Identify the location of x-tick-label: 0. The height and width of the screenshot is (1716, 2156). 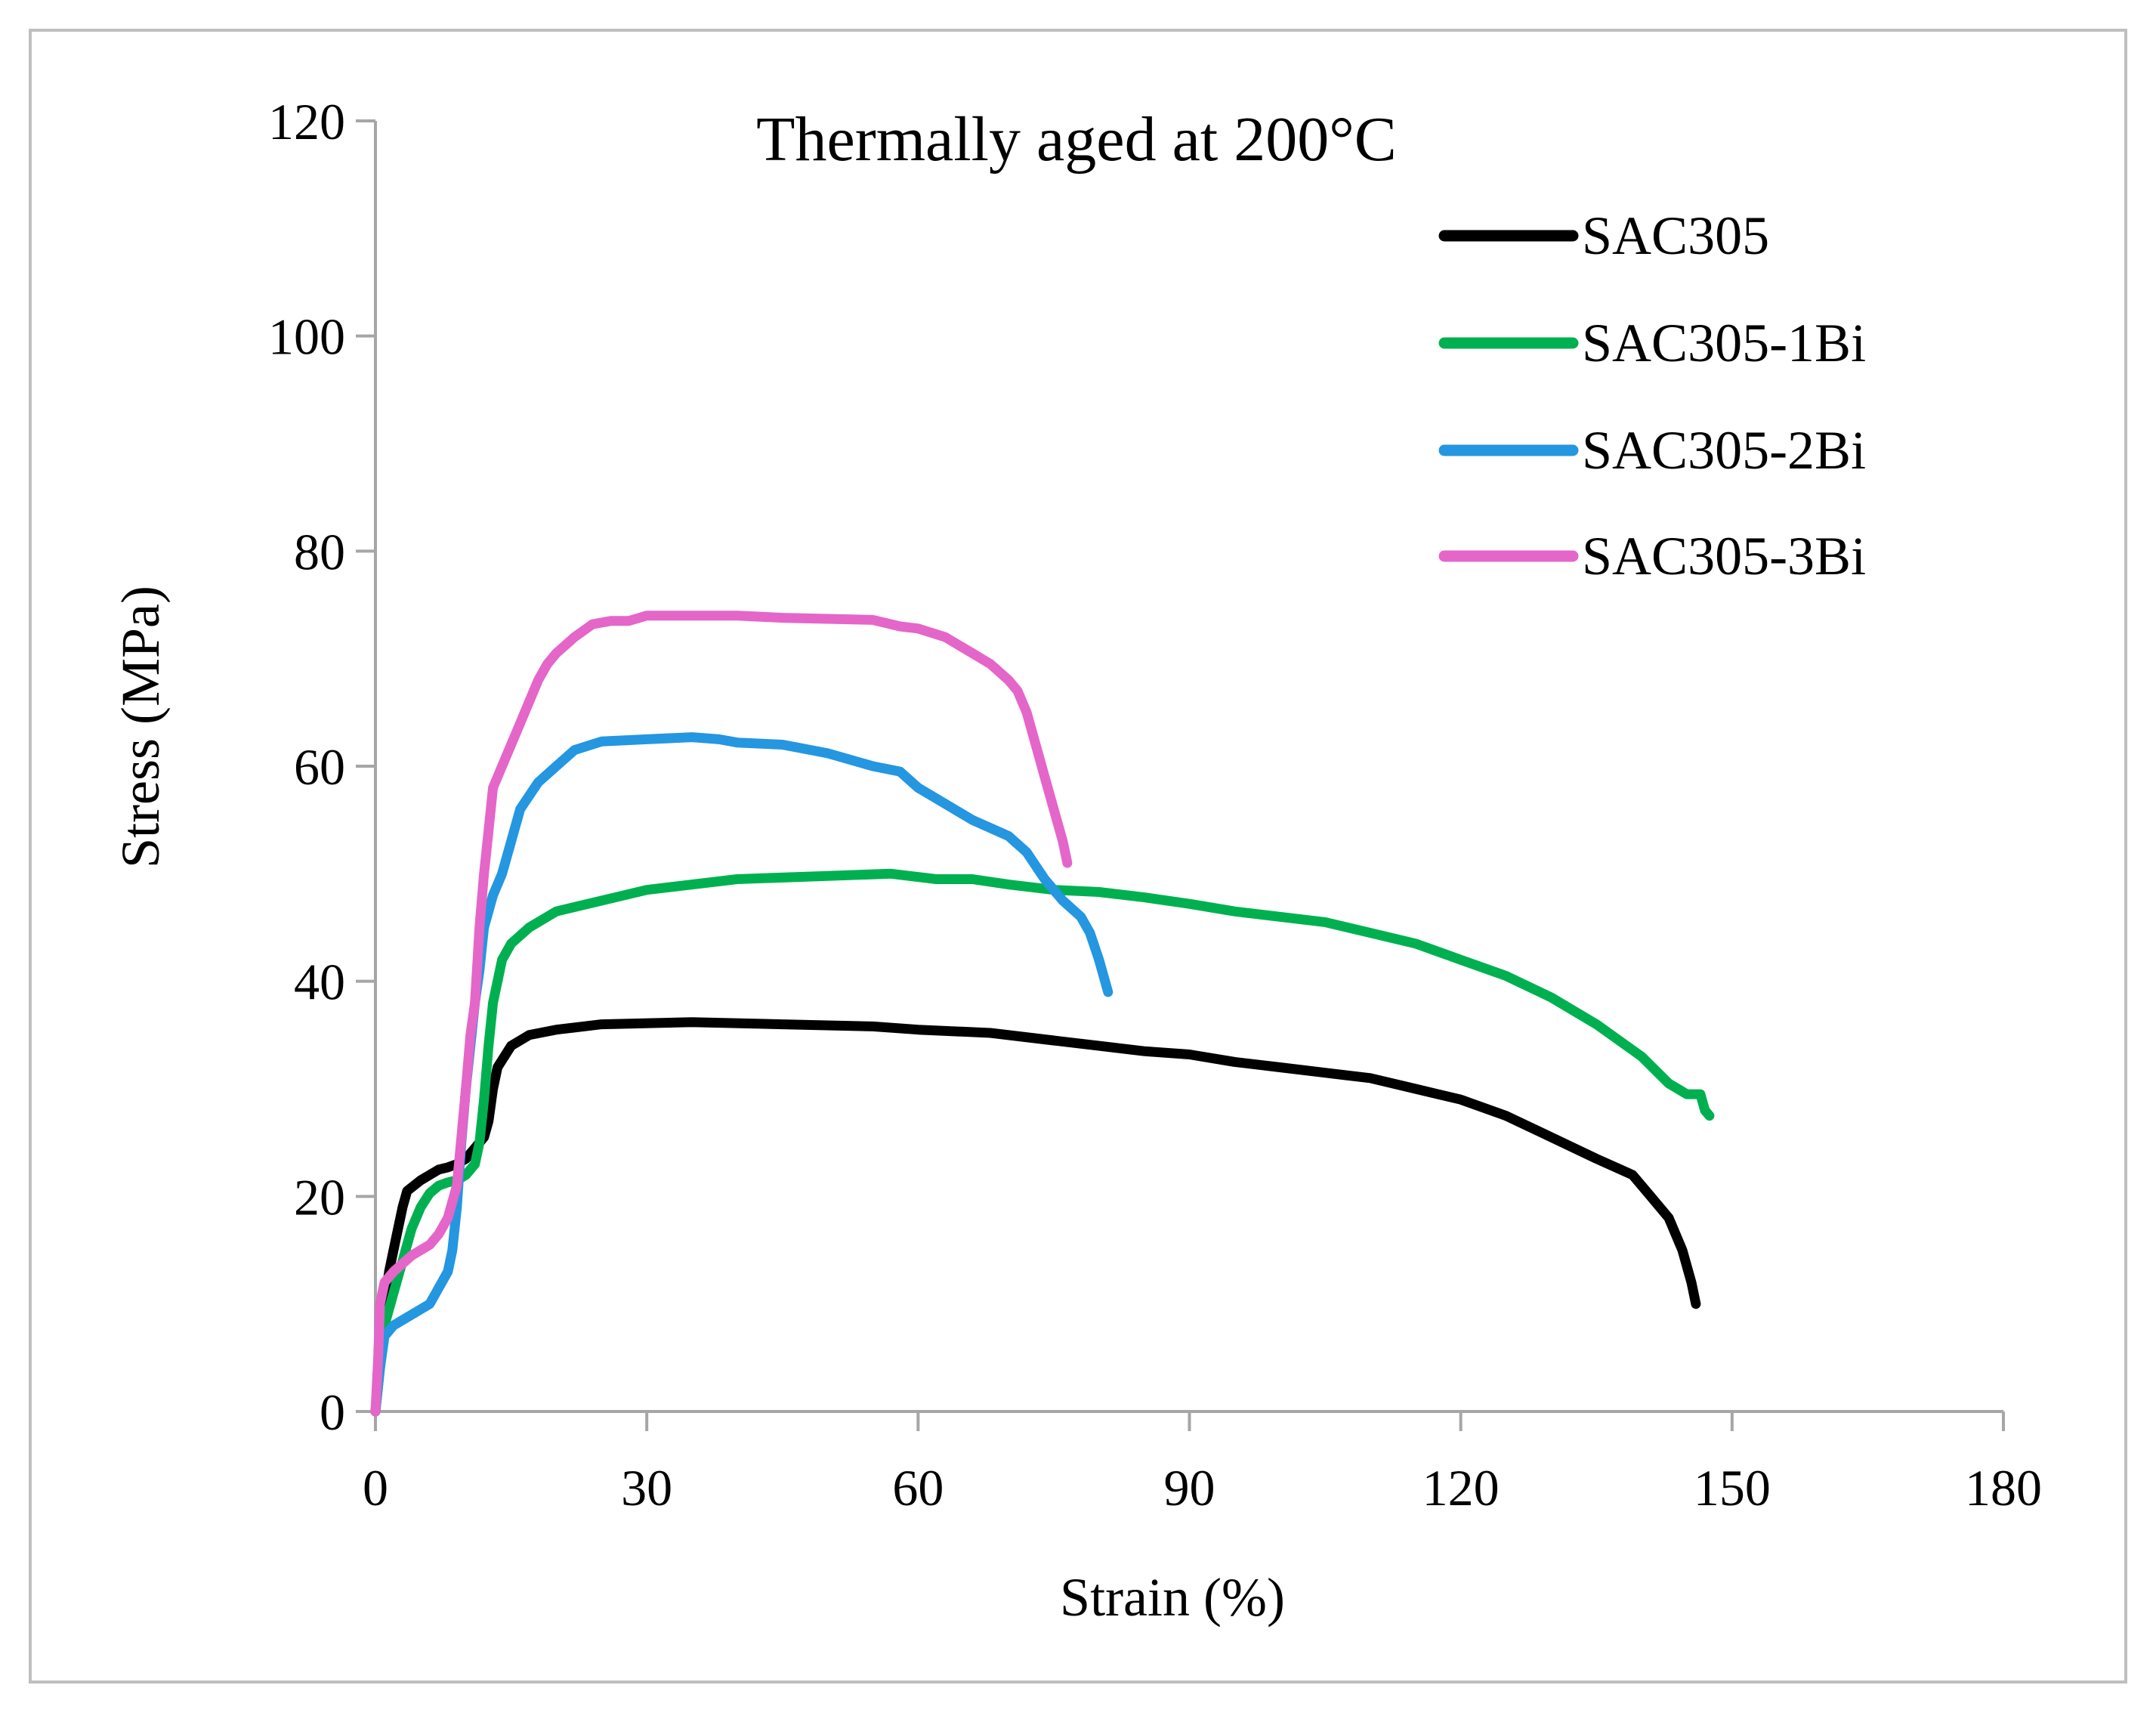
(375, 1488).